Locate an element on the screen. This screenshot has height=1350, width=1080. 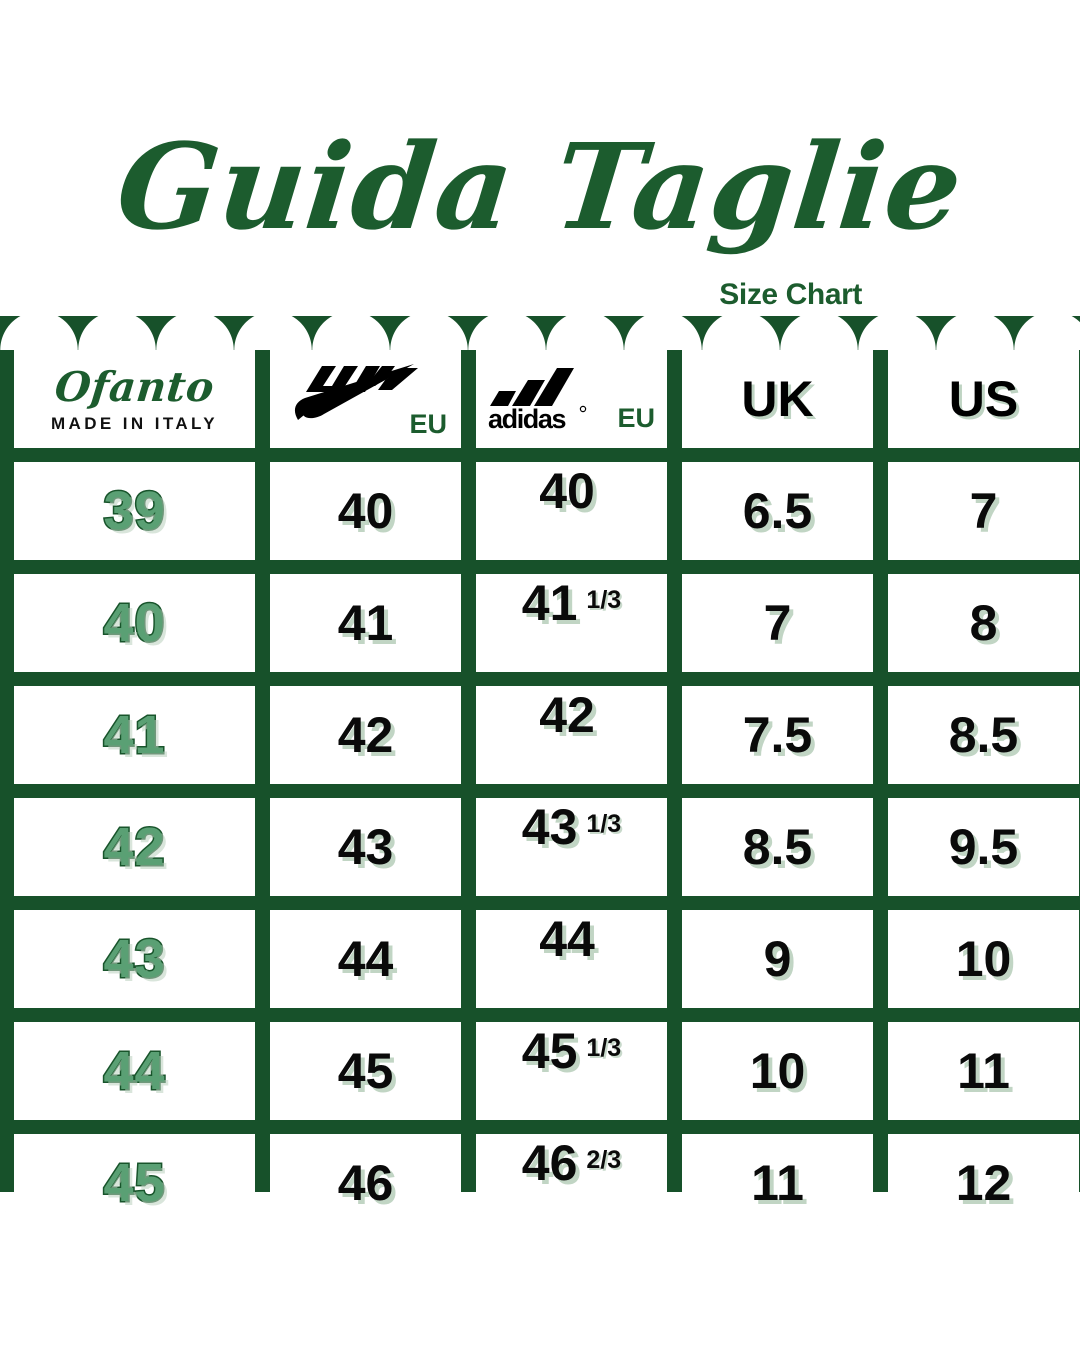
cell-ofanto: 45 is located at coordinates (134, 1183).